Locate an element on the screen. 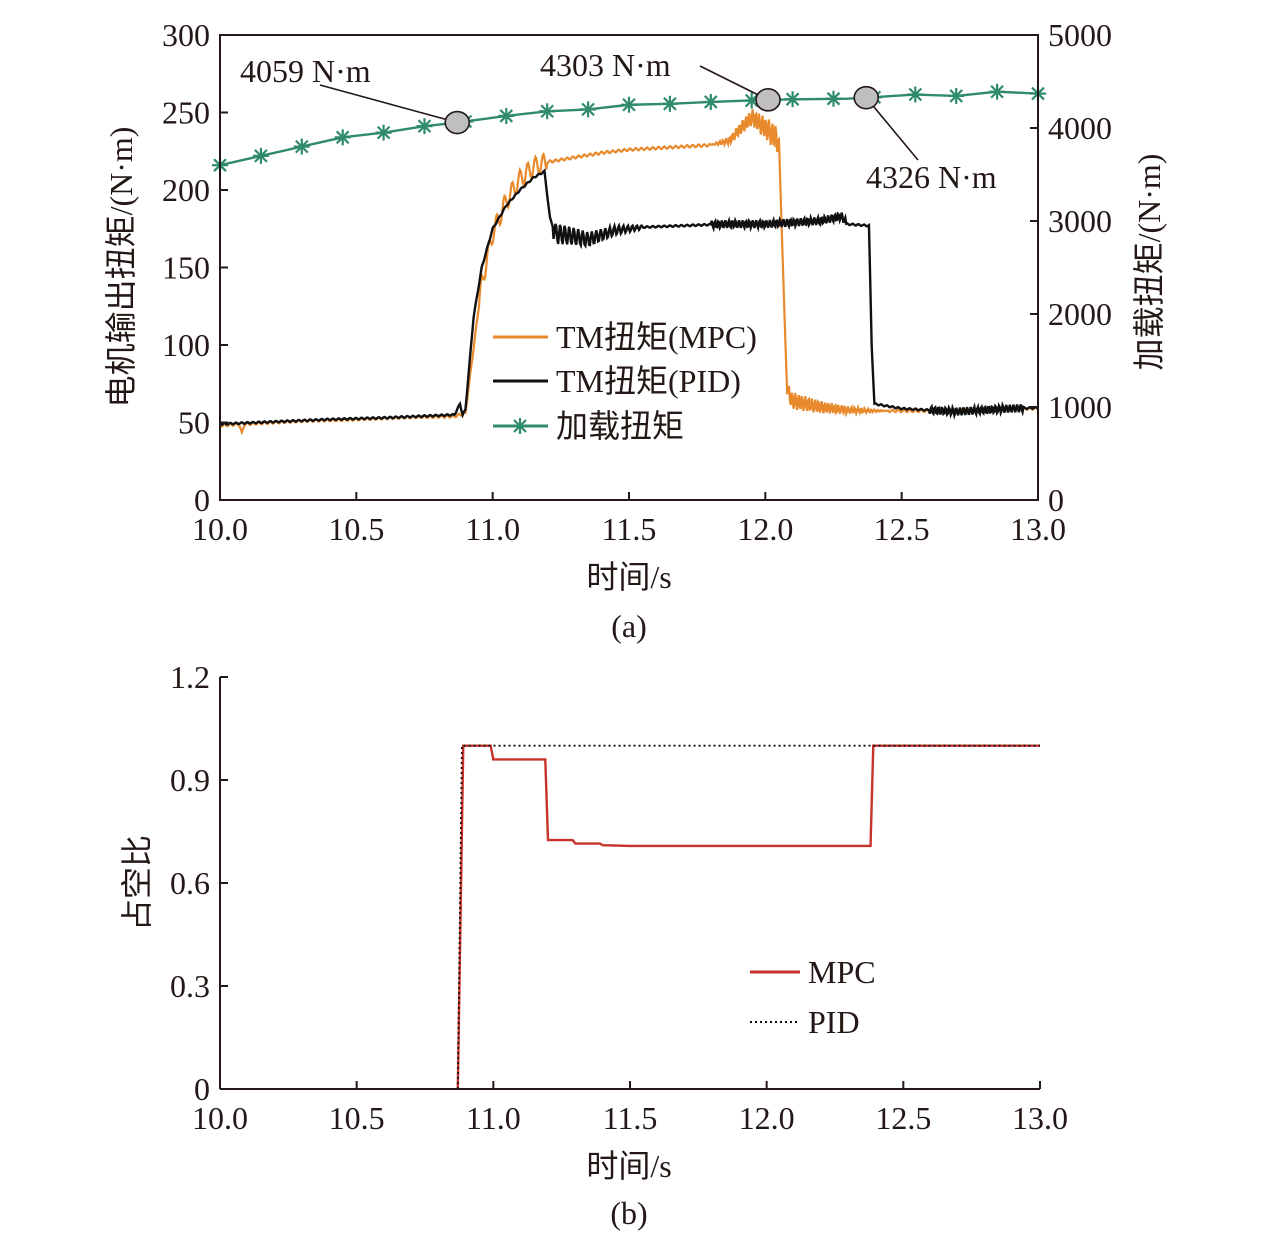 The height and width of the screenshot is (1243, 1276). panel-b-y-tick-label: 1.2 is located at coordinates (190, 677).